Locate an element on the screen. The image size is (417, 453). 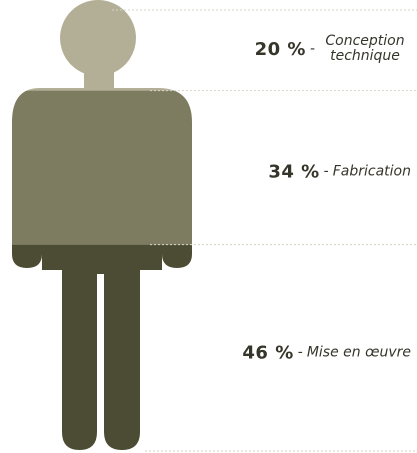
value-label: 46 % is located at coordinates (268, 353).